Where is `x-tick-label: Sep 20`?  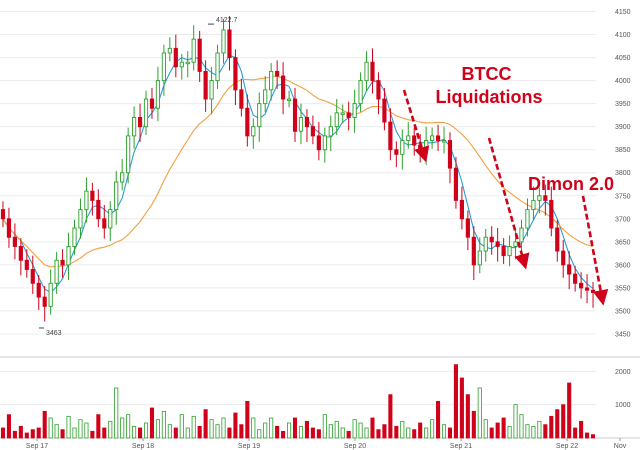
x-tick-label: Sep 20 is located at coordinates (355, 446).